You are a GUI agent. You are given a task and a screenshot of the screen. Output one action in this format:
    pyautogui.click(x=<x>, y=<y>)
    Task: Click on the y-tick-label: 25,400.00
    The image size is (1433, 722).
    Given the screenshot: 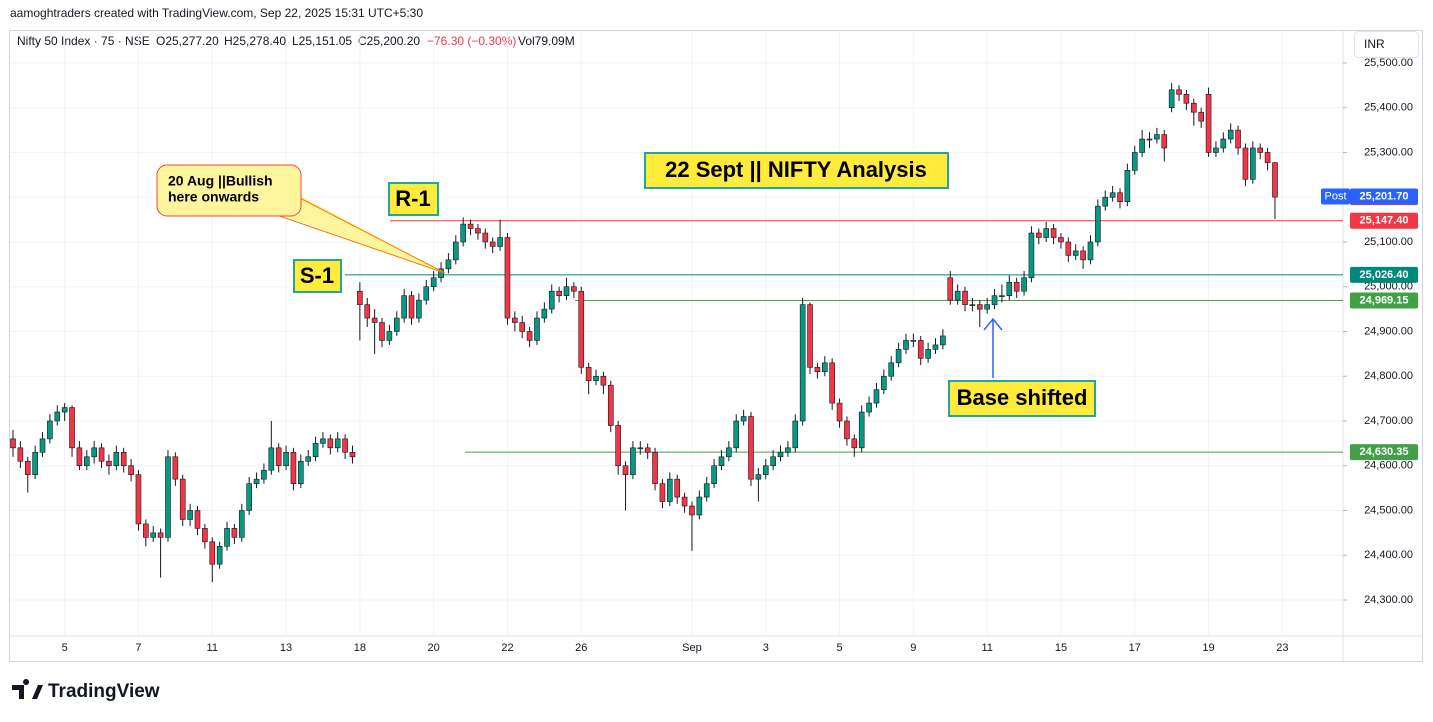 What is the action you would take?
    pyautogui.click(x=1388, y=108)
    